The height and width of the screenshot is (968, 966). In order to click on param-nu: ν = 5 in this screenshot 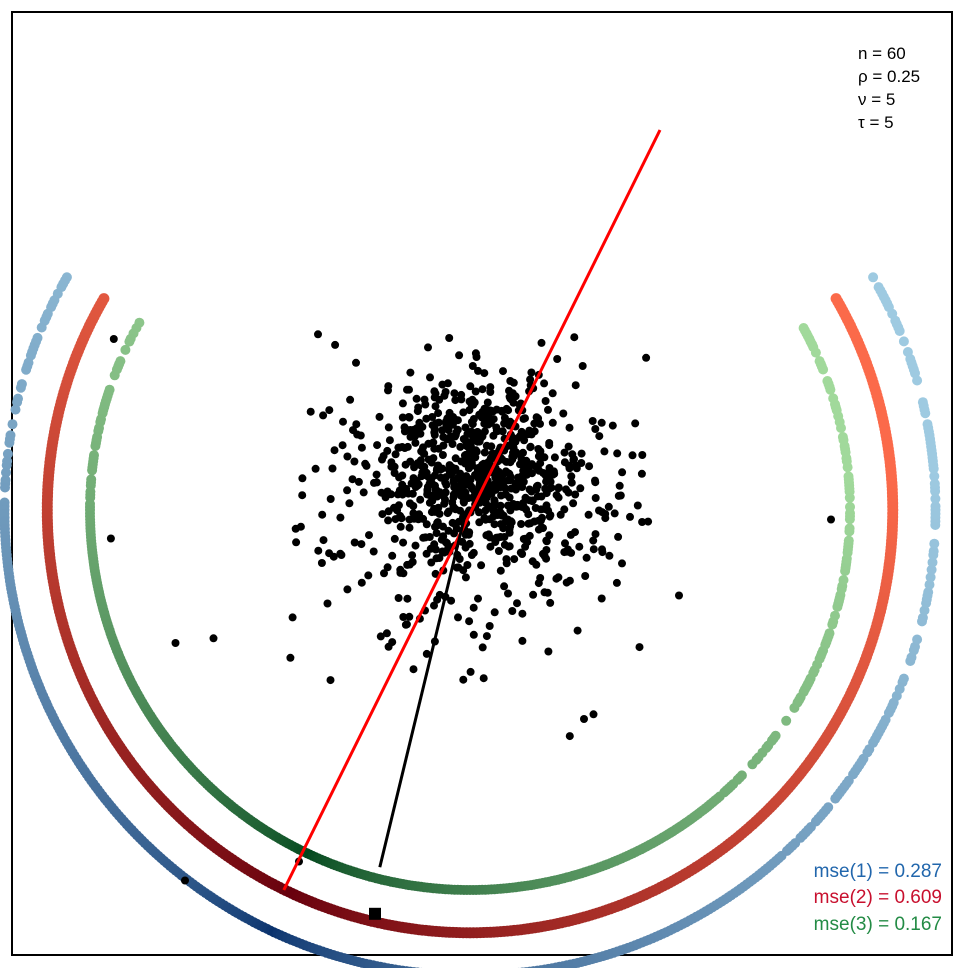, I will do `click(876, 99)`.